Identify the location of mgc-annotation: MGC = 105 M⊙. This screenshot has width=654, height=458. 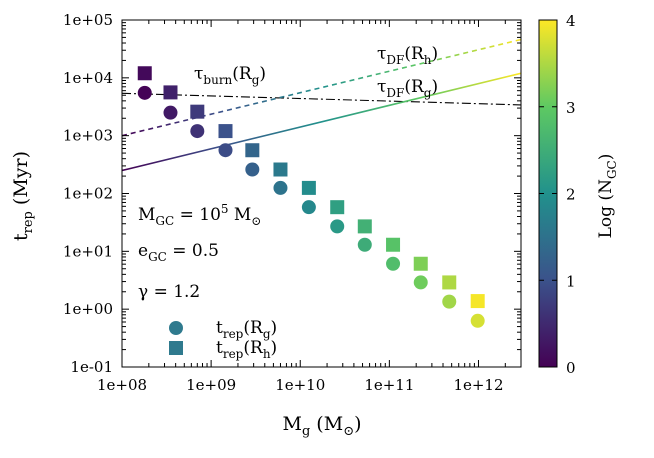
(199, 215).